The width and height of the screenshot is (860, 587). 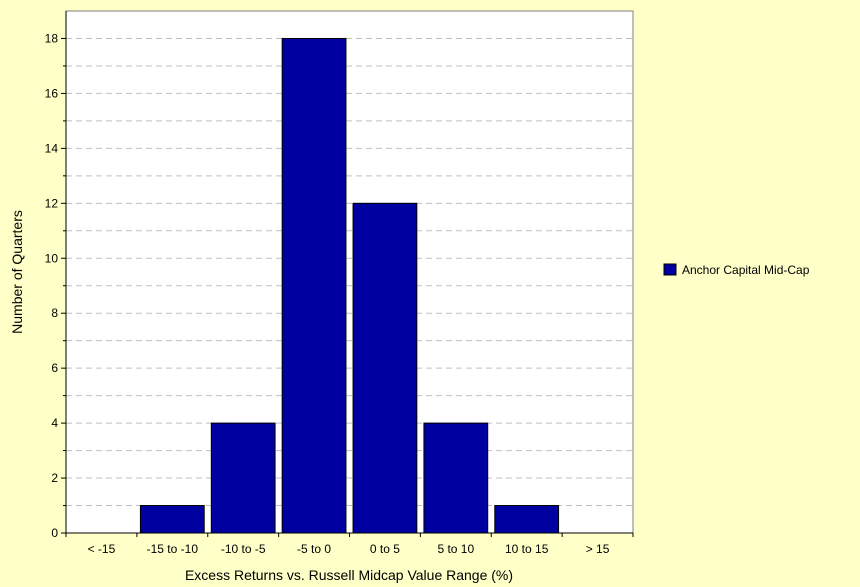 I want to click on x-tick-label: 0 to 5, so click(x=385, y=549).